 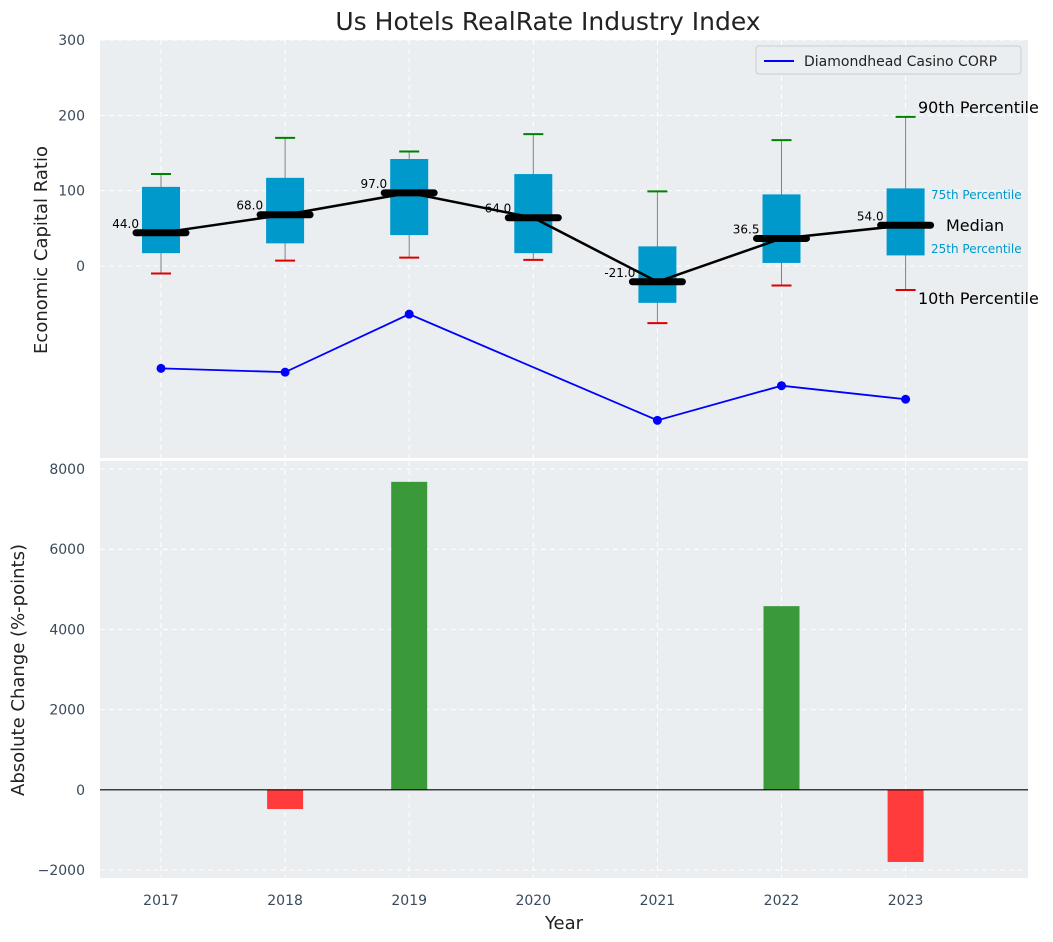 I want to click on bottom-y-tick-label: 2000, so click(x=67, y=711).